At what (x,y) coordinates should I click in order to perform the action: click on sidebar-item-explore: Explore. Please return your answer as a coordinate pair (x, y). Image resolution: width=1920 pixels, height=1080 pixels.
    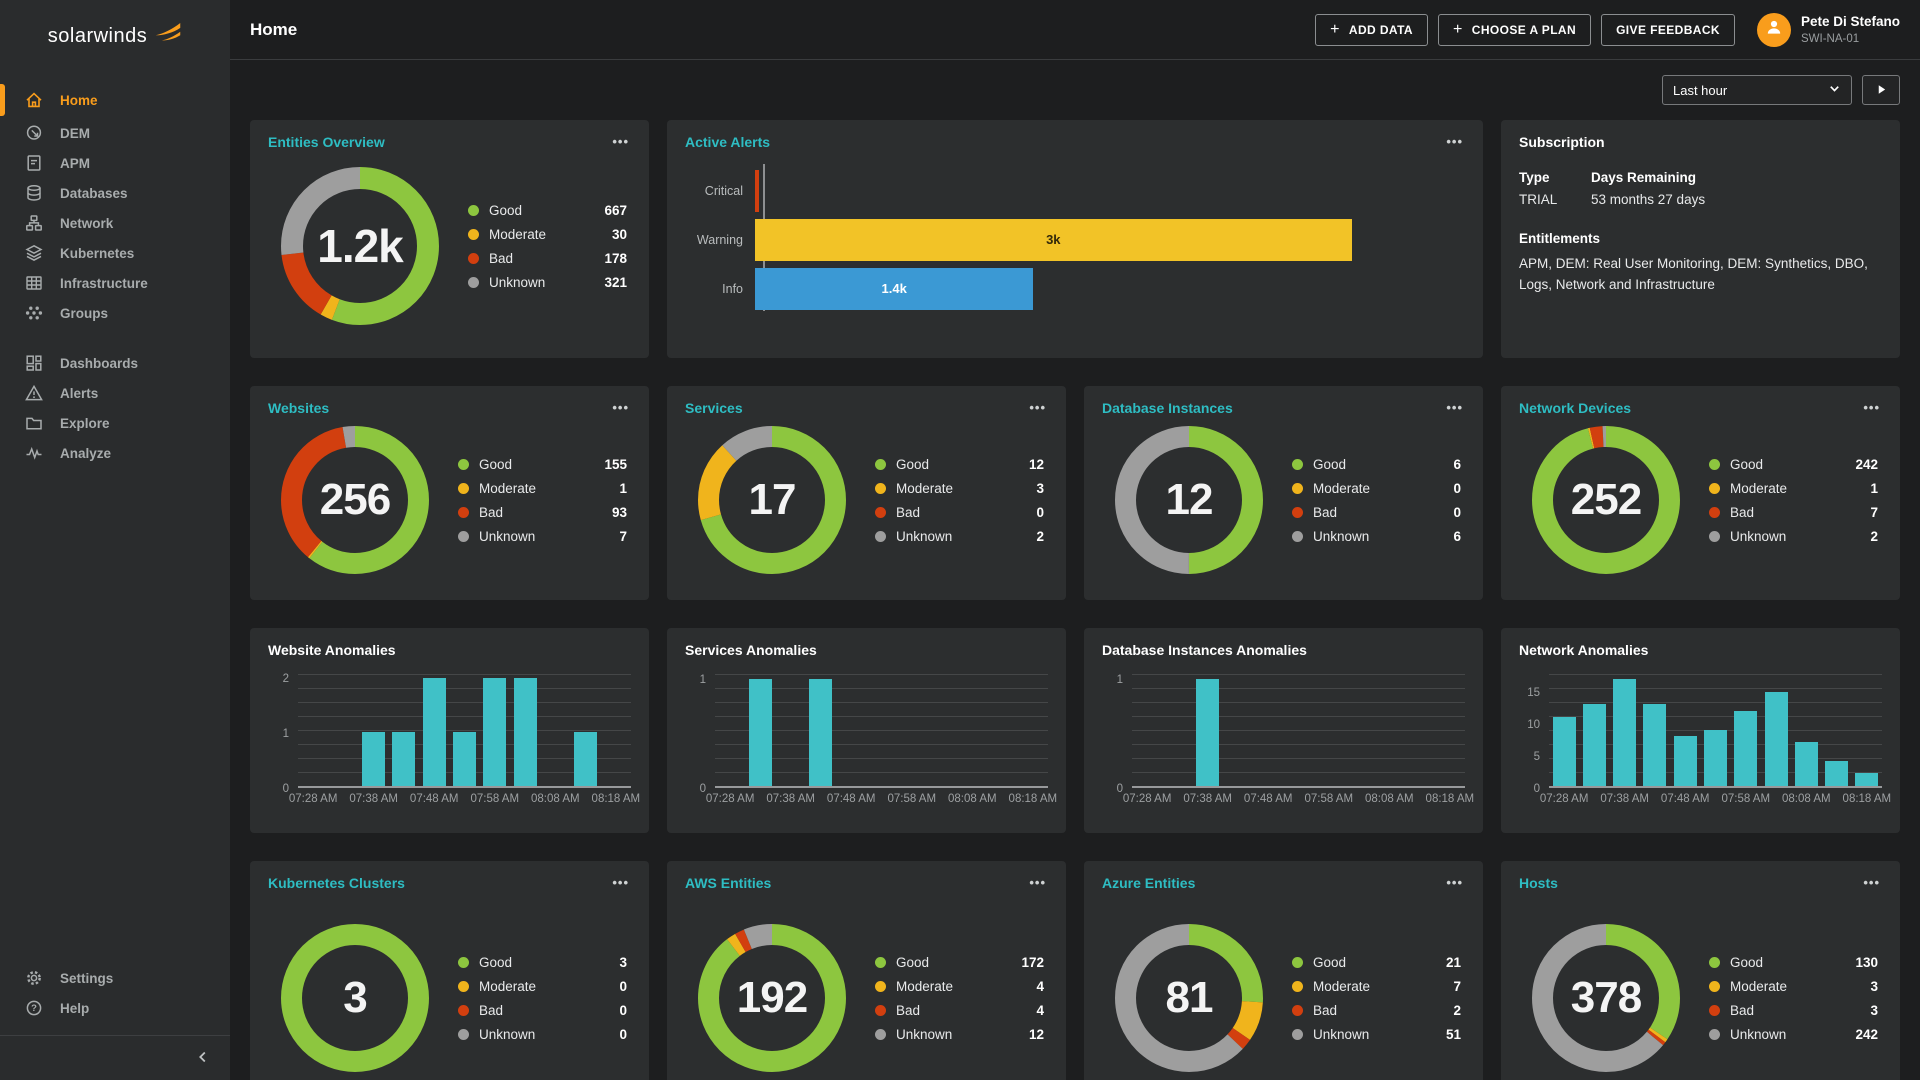
    Looking at the image, I should click on (115, 423).